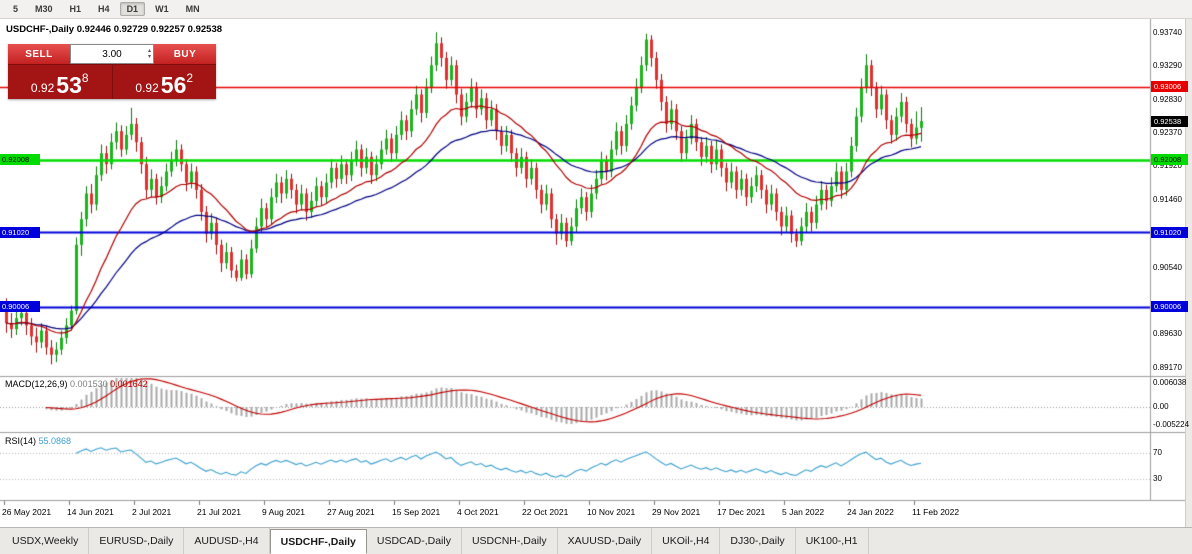 The image size is (1192, 554). What do you see at coordinates (611, 512) in the screenshot?
I see `date-axis-label: 10 Nov 2021` at bounding box center [611, 512].